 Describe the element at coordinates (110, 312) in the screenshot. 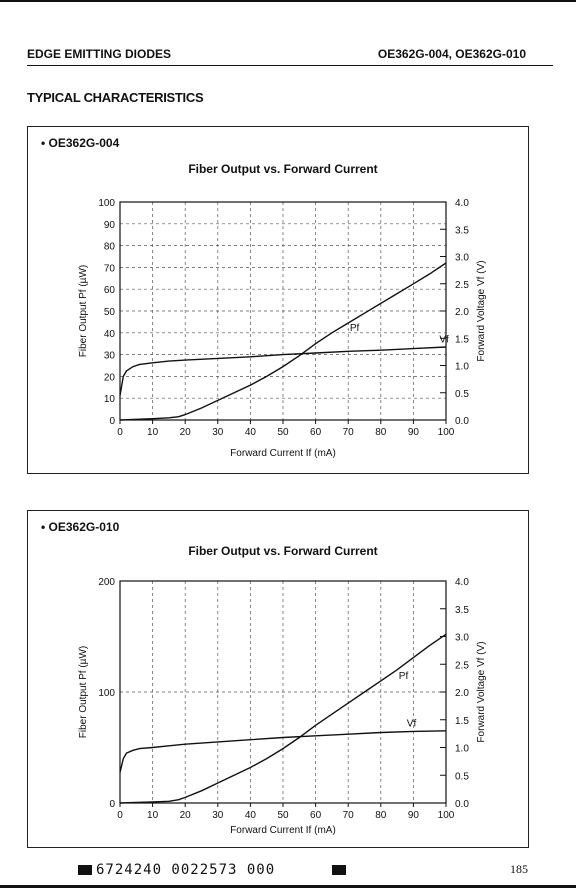

I see `y-tick-label: 50` at that location.